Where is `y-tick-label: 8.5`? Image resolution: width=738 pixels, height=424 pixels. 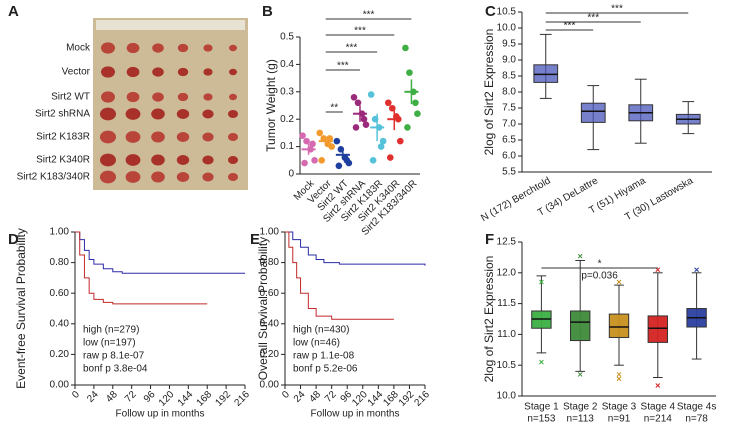
y-tick-label: 8.5 is located at coordinates (509, 76).